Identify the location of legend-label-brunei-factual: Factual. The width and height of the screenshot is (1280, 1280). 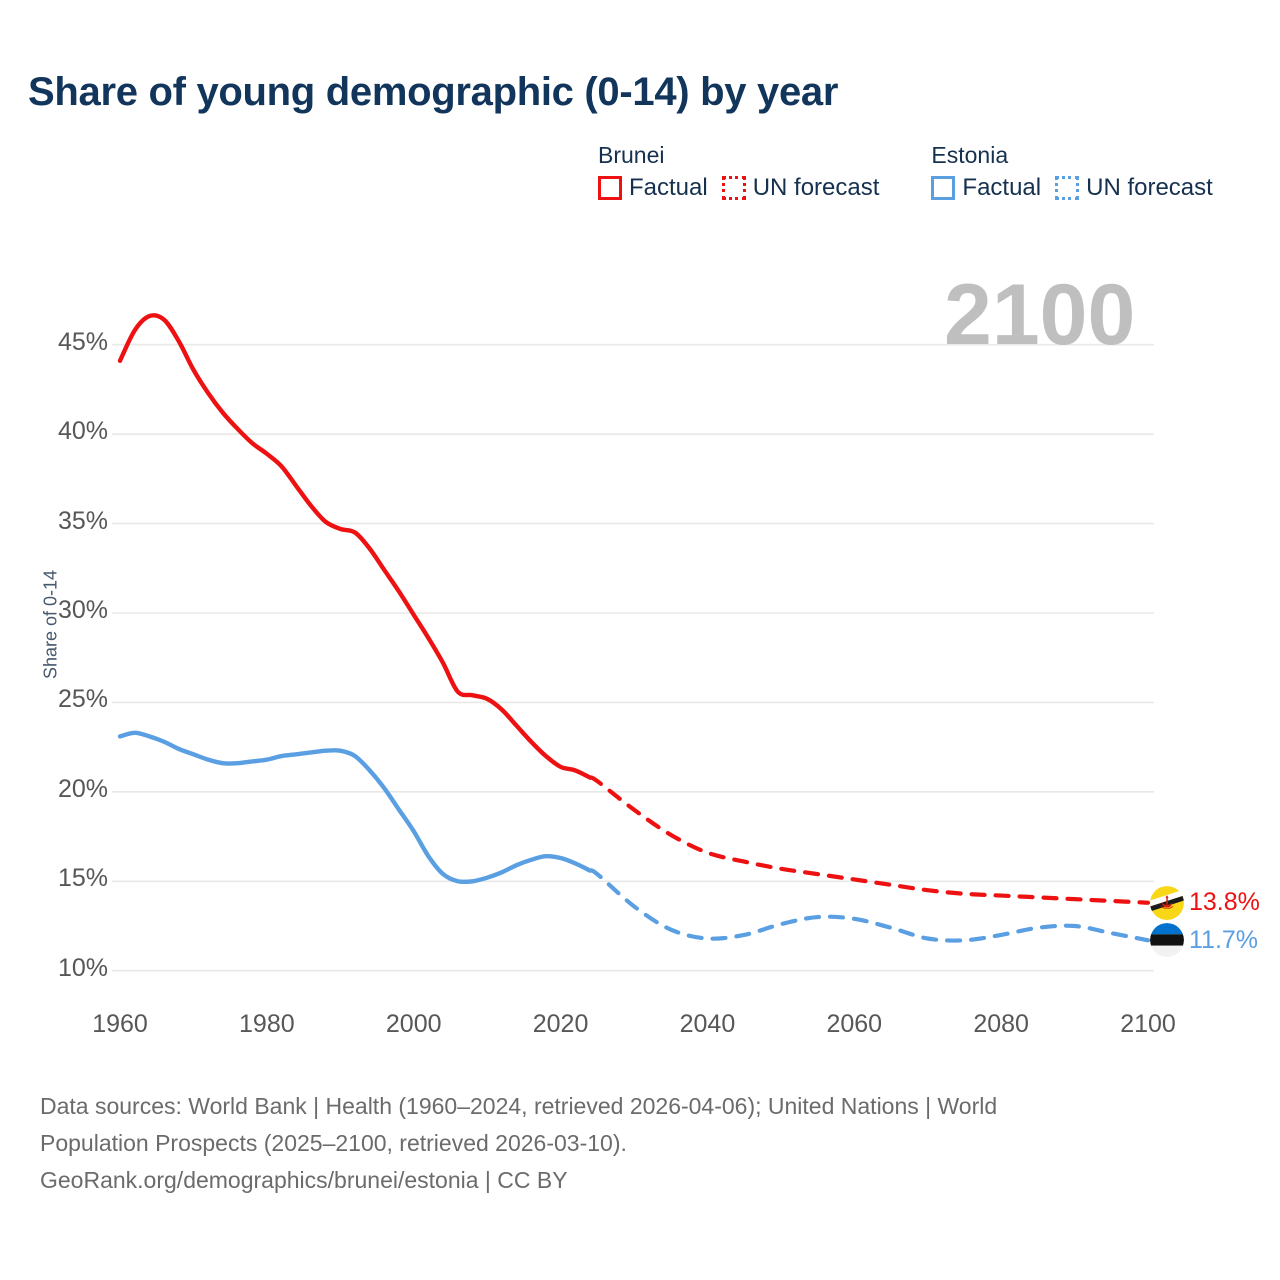
(668, 187).